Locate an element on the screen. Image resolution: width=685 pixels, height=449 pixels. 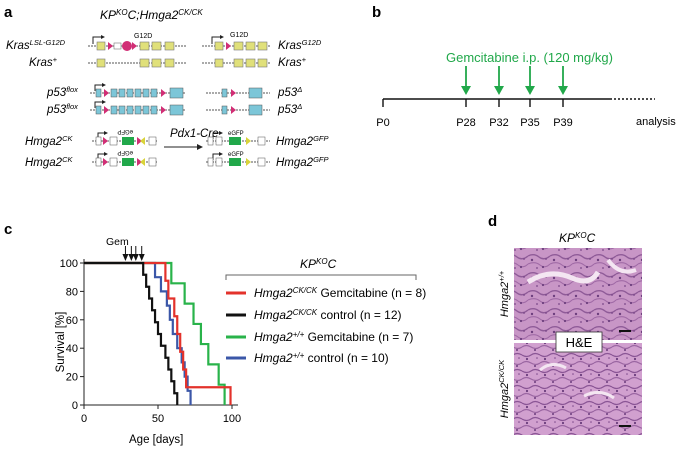
hmga2-gfp-label-2: Hmga2GFP is located at coordinates (302, 162).